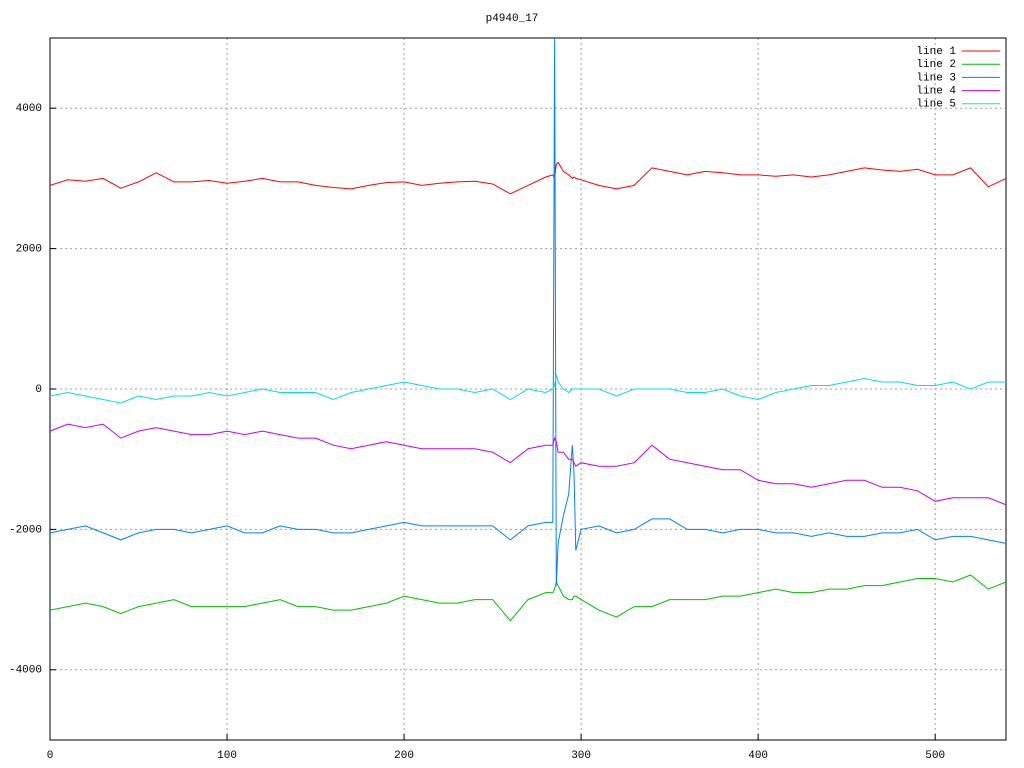 This screenshot has width=1024, height=768. What do you see at coordinates (50, 756) in the screenshot?
I see `x-tick-label: 0` at bounding box center [50, 756].